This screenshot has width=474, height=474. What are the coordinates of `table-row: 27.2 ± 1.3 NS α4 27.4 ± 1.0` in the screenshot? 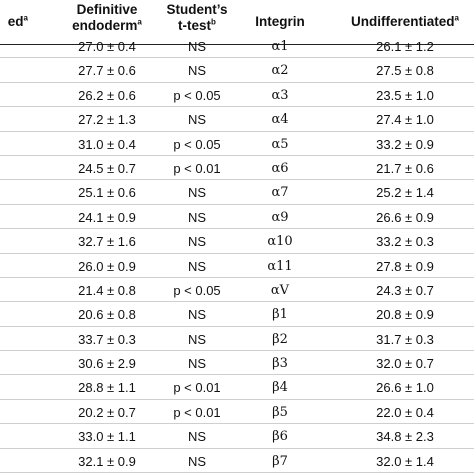 It's located at (237, 119).